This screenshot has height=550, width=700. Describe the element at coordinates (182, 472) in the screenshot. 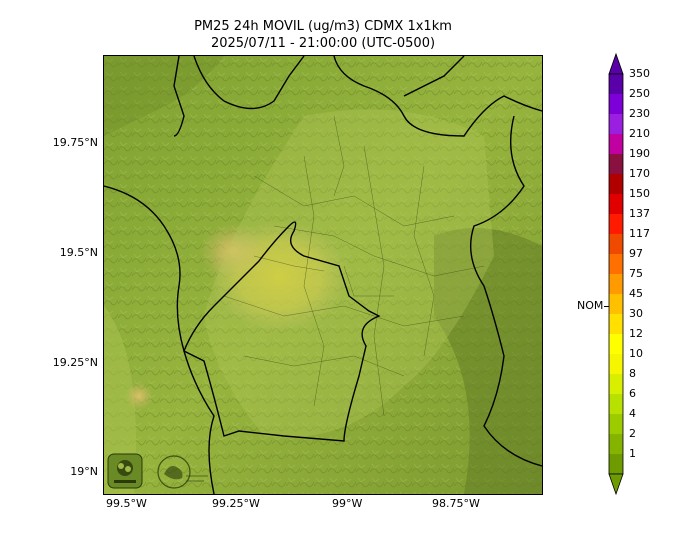

I see `cdmx-gobierno-logo` at that location.